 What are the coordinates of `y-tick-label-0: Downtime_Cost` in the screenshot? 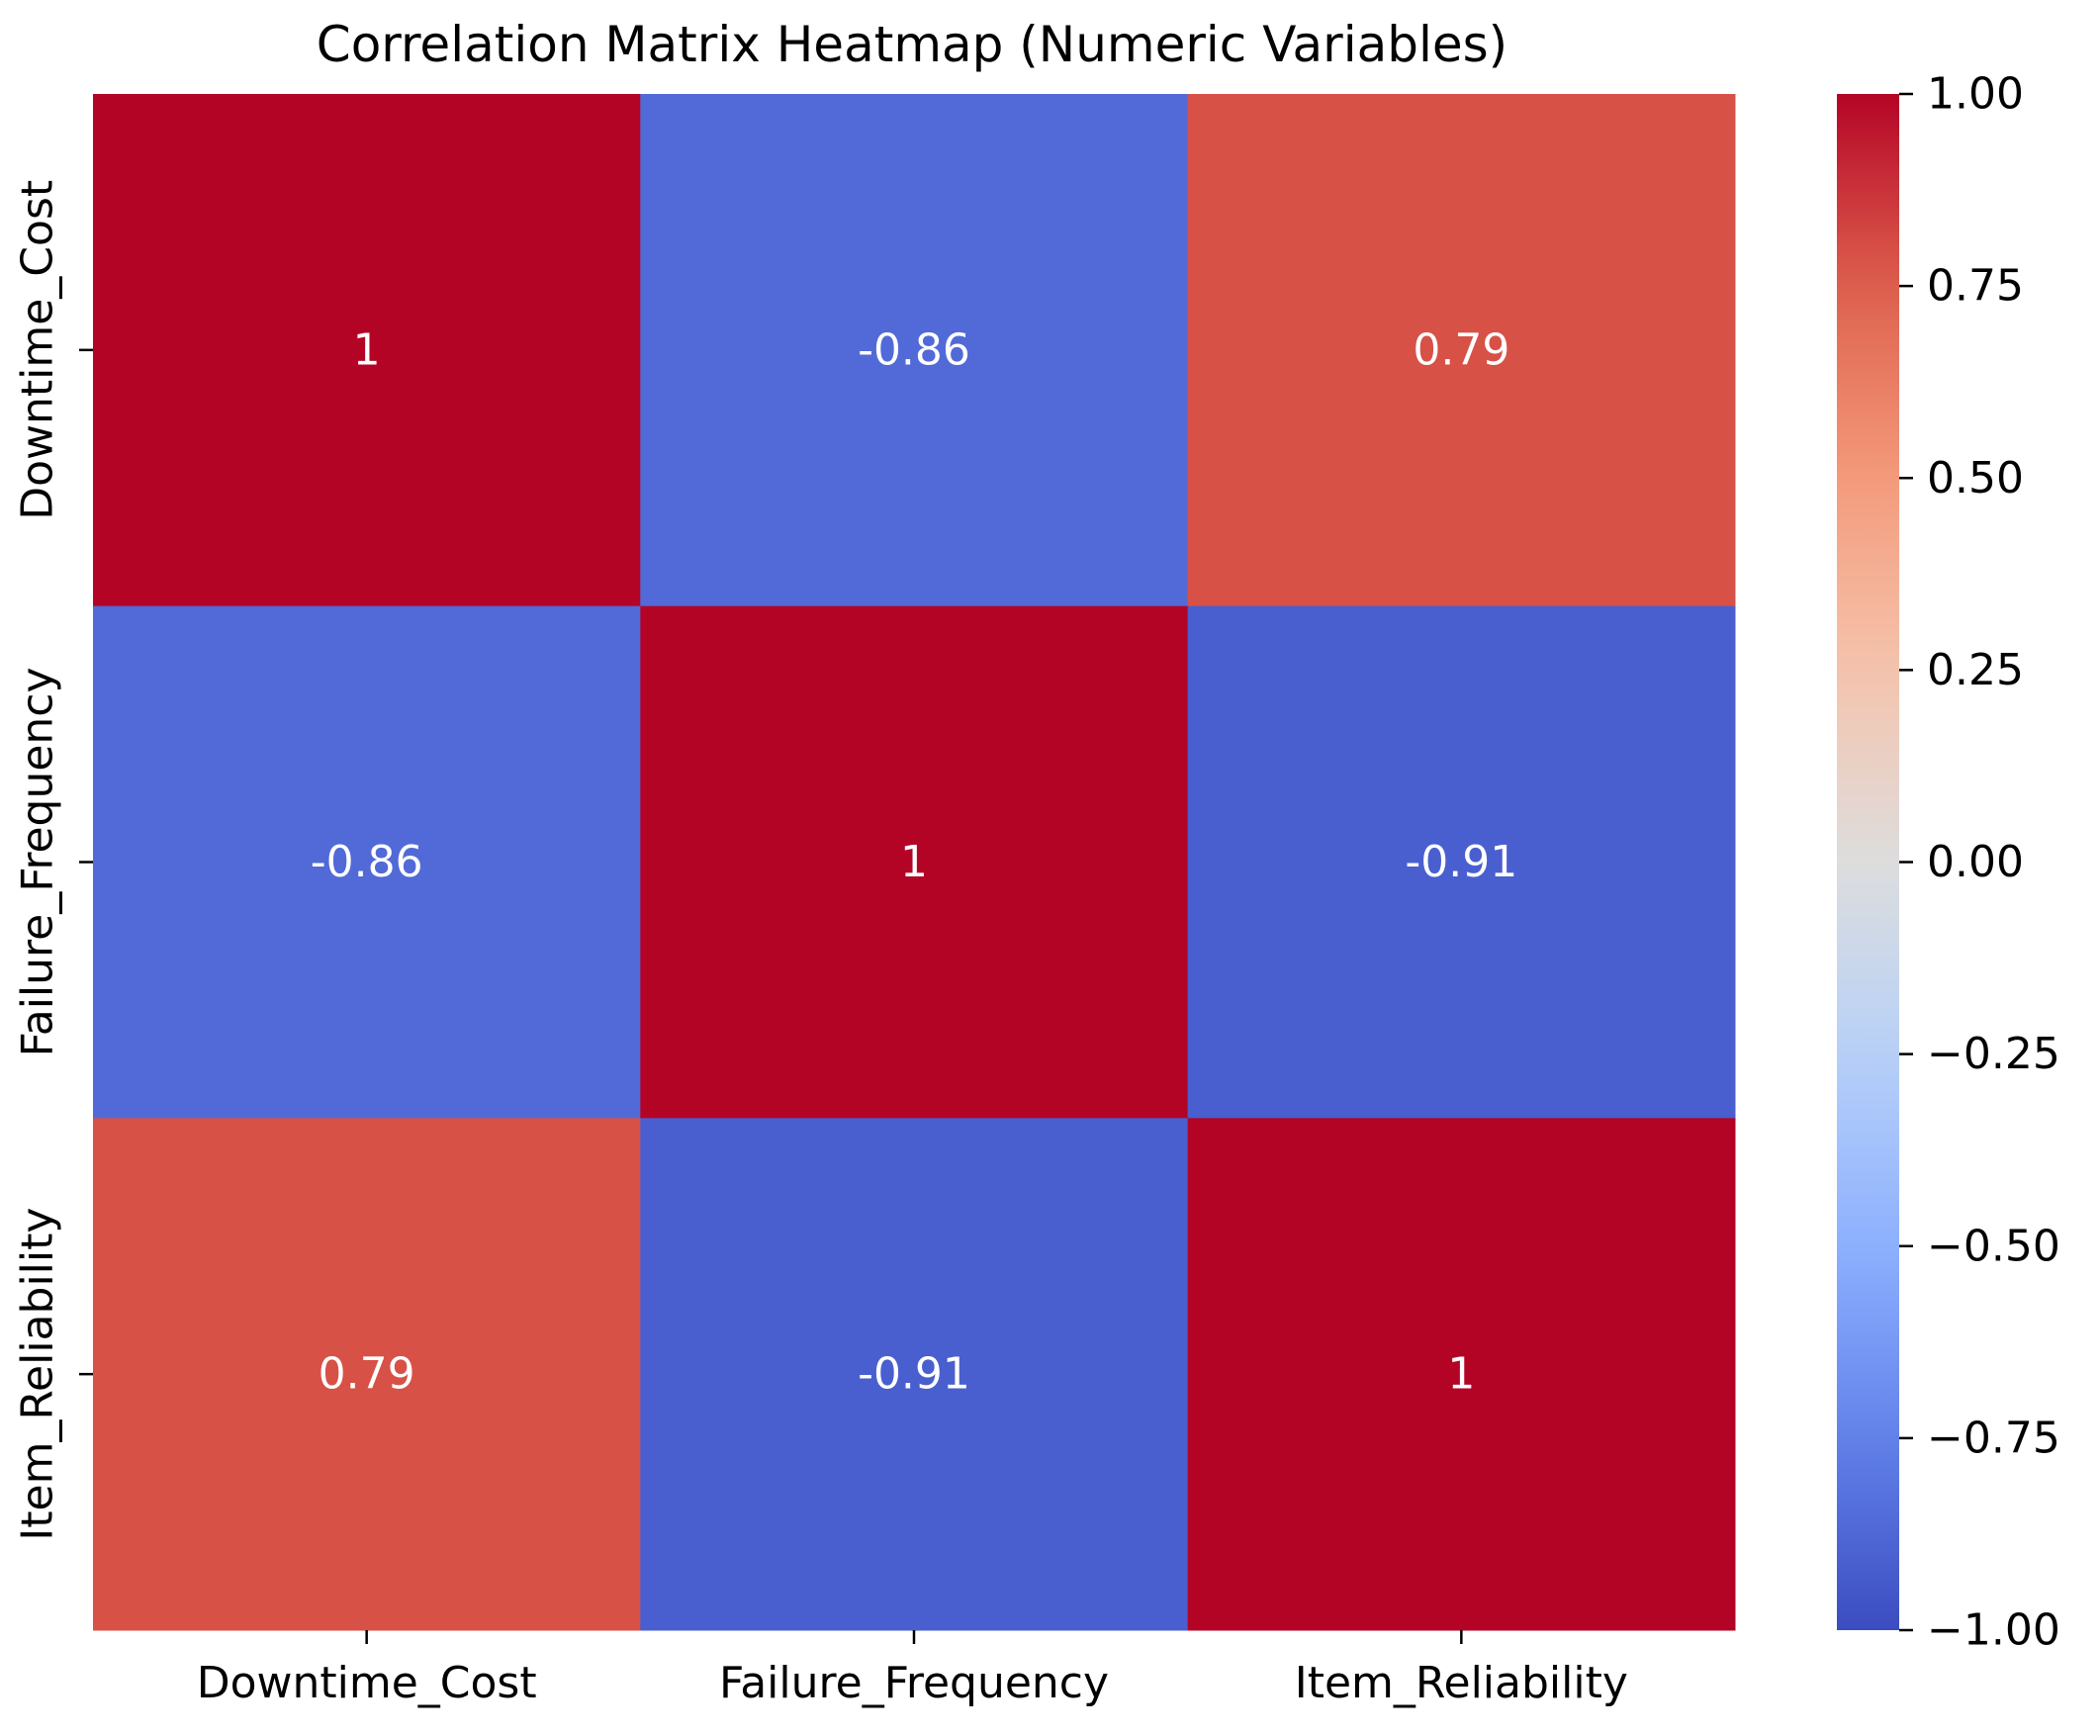 It's located at (38, 350).